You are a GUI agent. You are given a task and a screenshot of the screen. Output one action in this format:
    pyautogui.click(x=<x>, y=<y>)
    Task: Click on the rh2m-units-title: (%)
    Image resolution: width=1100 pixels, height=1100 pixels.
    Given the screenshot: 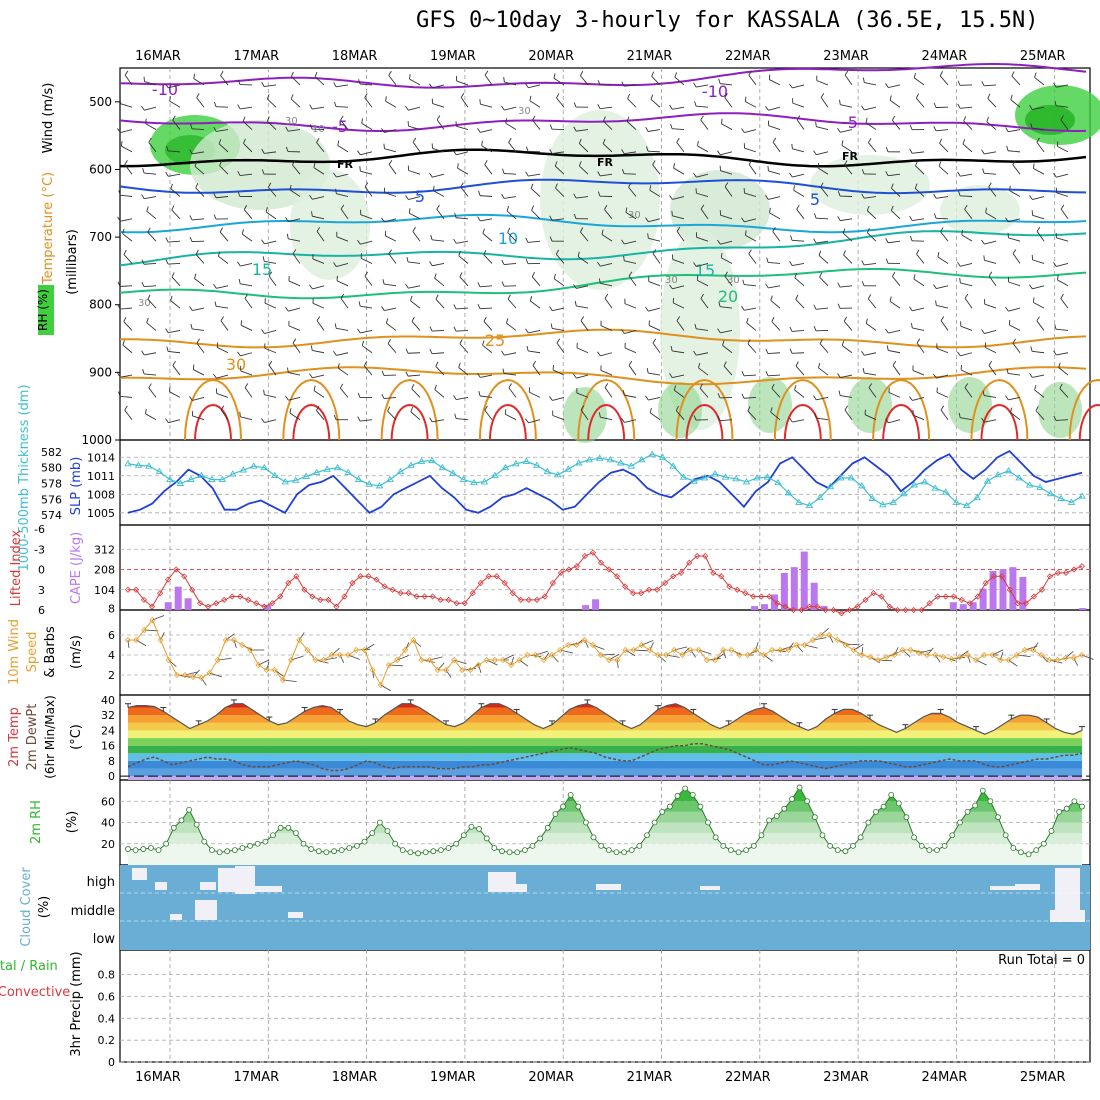 What is the action you would take?
    pyautogui.click(x=72, y=822)
    